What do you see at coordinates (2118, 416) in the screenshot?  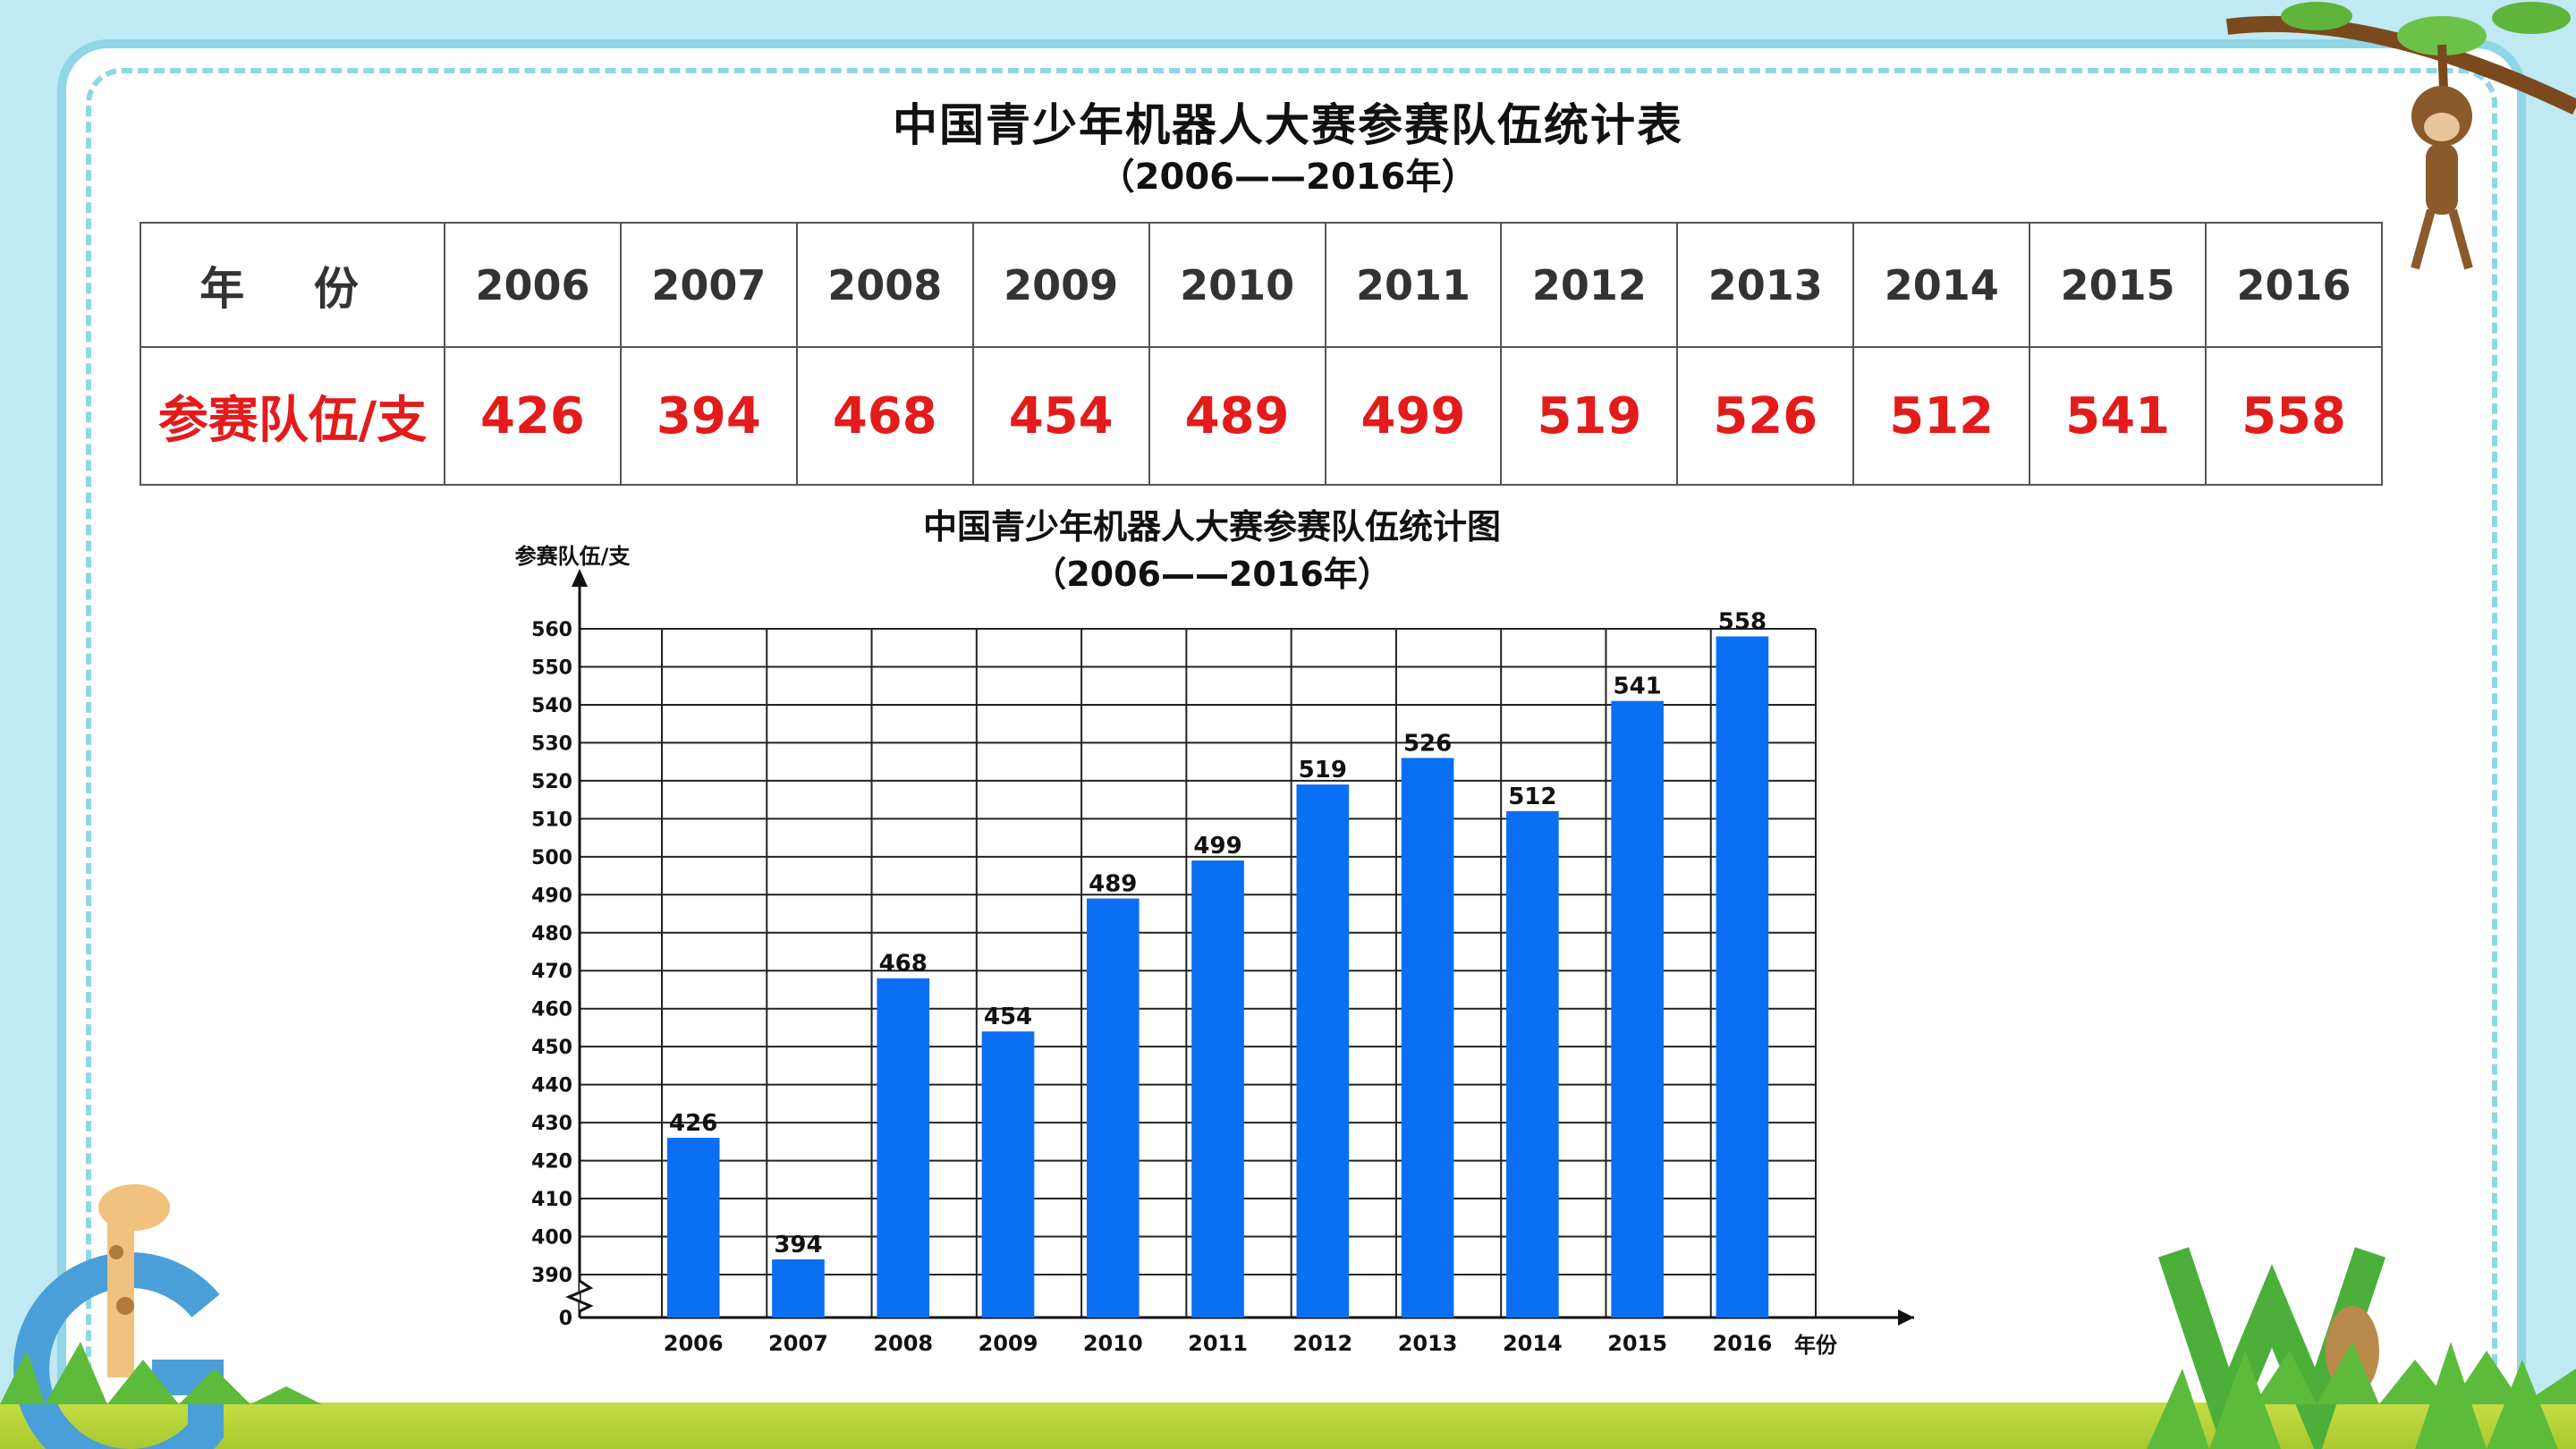 I see `table-value-cell: 541` at bounding box center [2118, 416].